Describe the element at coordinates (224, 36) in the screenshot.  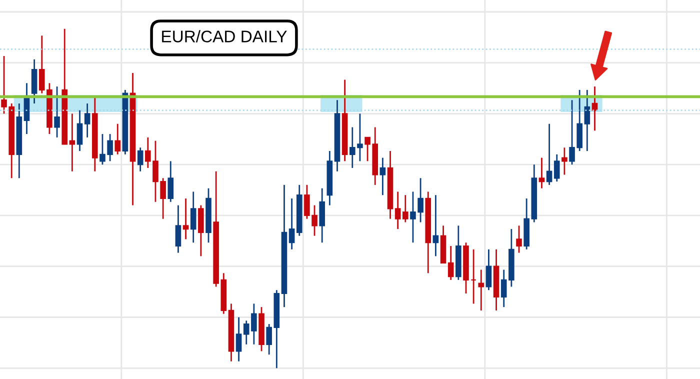
I see `chart-title: EUR/CAD DAILY` at that location.